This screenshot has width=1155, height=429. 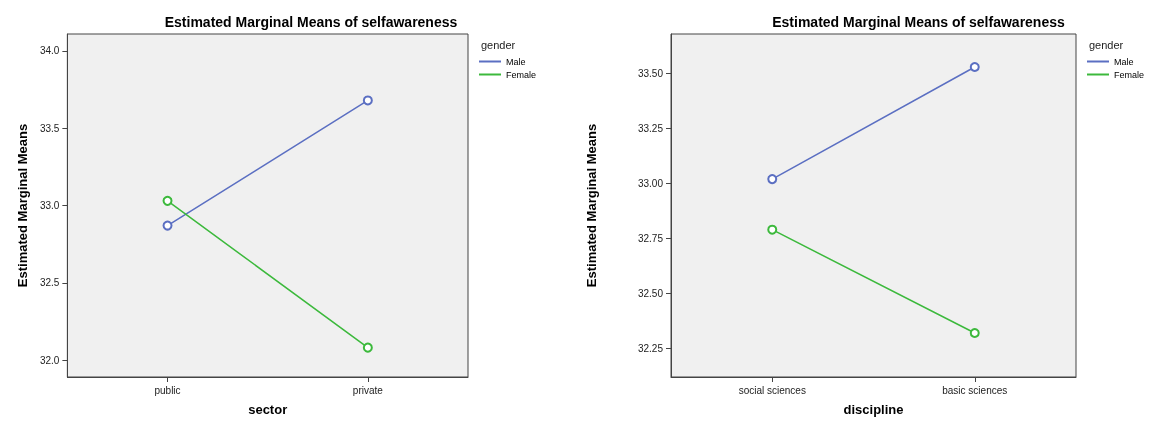 What do you see at coordinates (49, 205) in the screenshot?
I see `y-tick-label: 33.0` at bounding box center [49, 205].